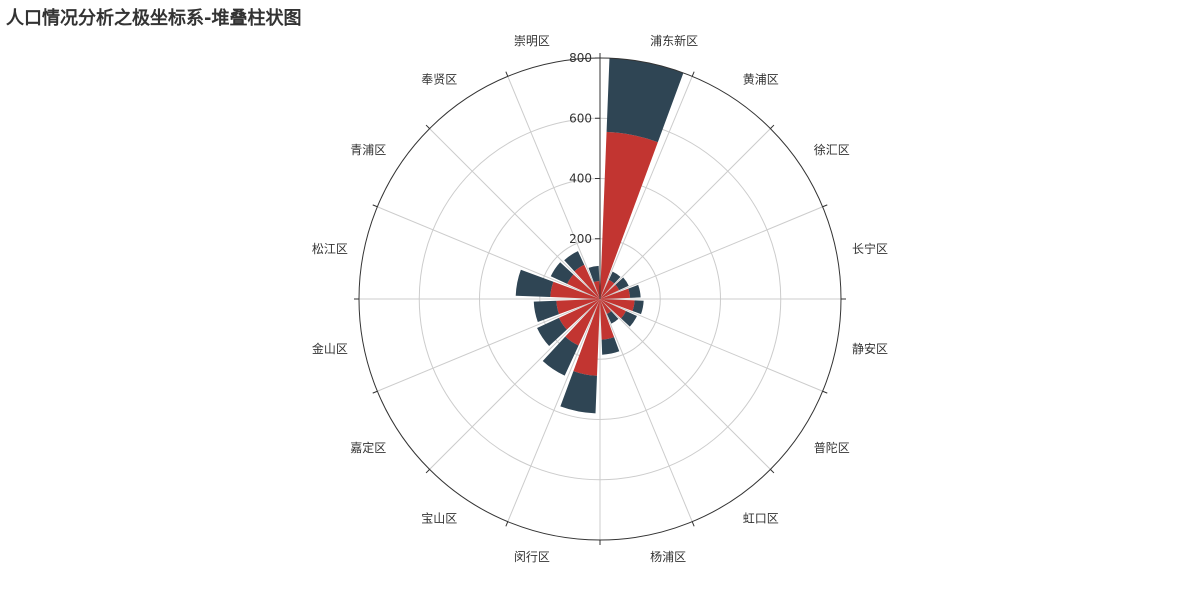 Image resolution: width=1200 pixels, height=600 pixels. I want to click on category-label: 虹口区, so click(761, 519).